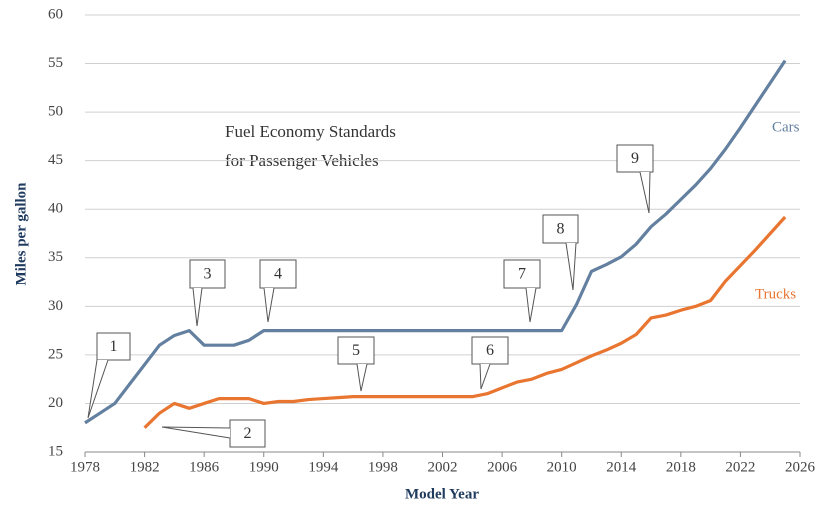  Describe the element at coordinates (264, 467) in the screenshot. I see `x-tick-label: 1990` at that location.